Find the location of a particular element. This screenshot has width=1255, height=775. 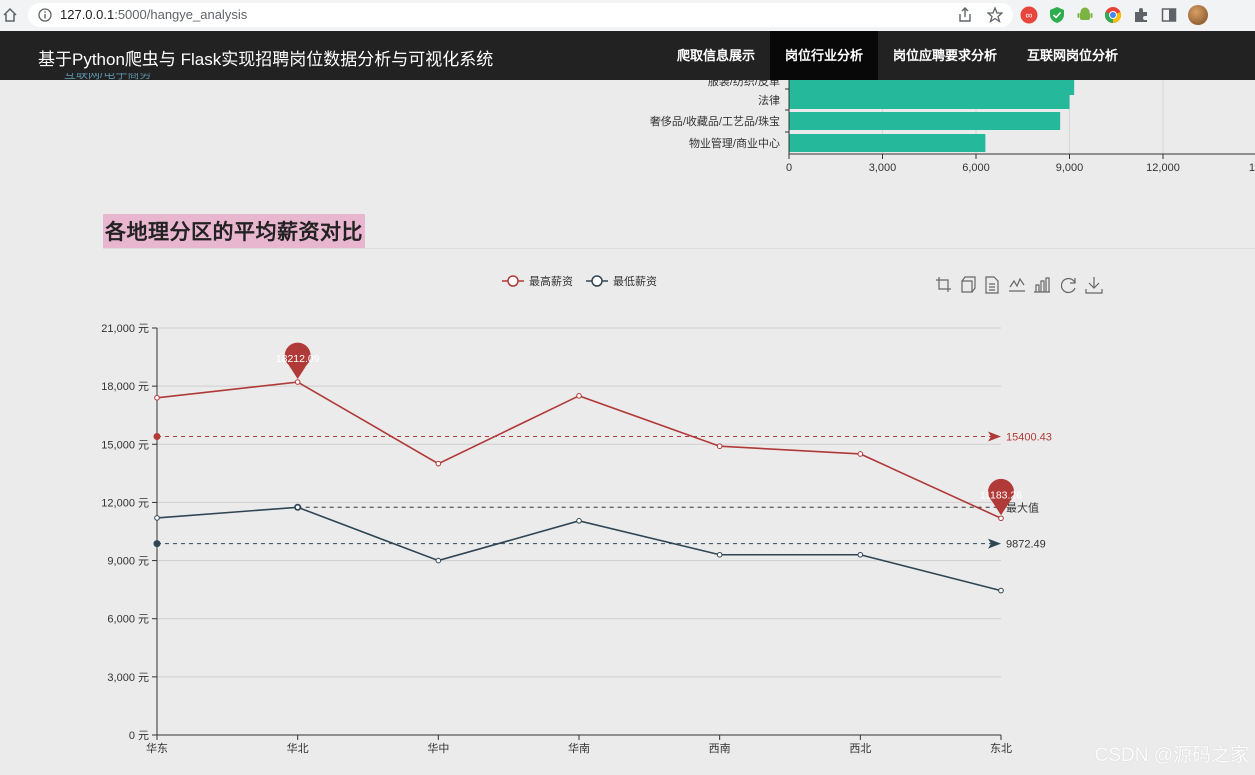

max-markline-label: 最大值 is located at coordinates (1022, 507).